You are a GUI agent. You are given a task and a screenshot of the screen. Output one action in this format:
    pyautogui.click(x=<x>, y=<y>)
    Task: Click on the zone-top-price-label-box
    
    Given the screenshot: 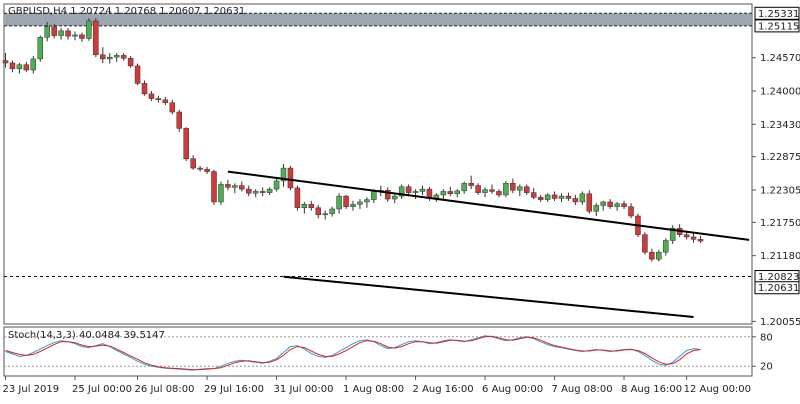 What is the action you would take?
    pyautogui.click(x=777, y=13)
    